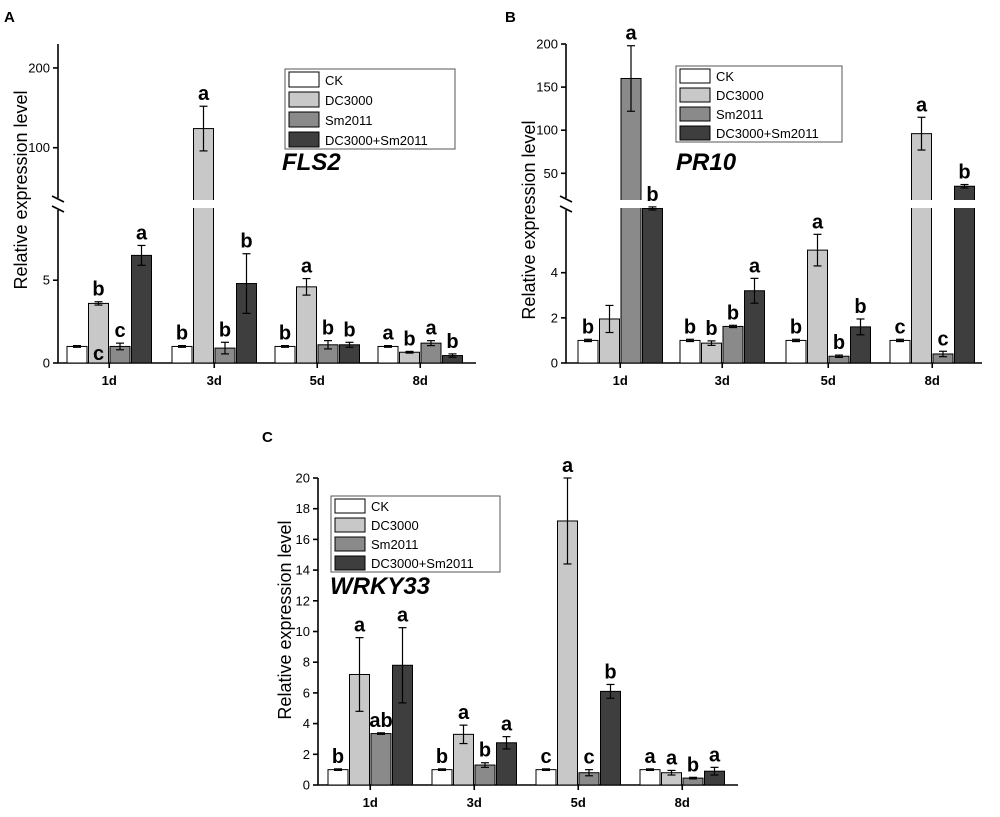 The height and width of the screenshot is (817, 1000). Describe the element at coordinates (380, 506) in the screenshot. I see `panel-c-legend-label: CK` at that location.